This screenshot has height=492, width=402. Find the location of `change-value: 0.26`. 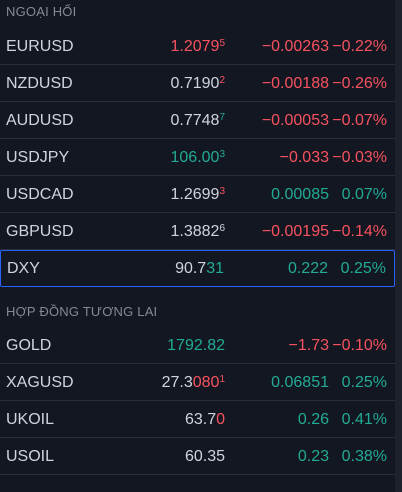

change-value: 0.26 is located at coordinates (313, 419).